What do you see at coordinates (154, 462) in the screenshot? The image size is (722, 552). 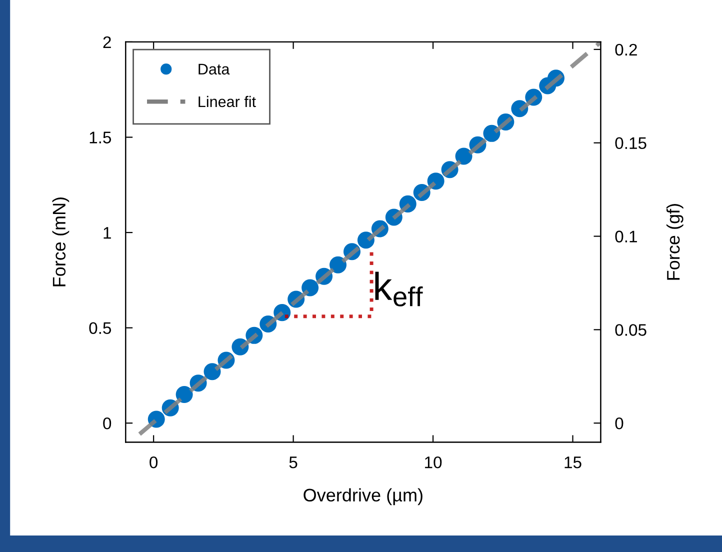 I see `x-tick-label: 0` at bounding box center [154, 462].